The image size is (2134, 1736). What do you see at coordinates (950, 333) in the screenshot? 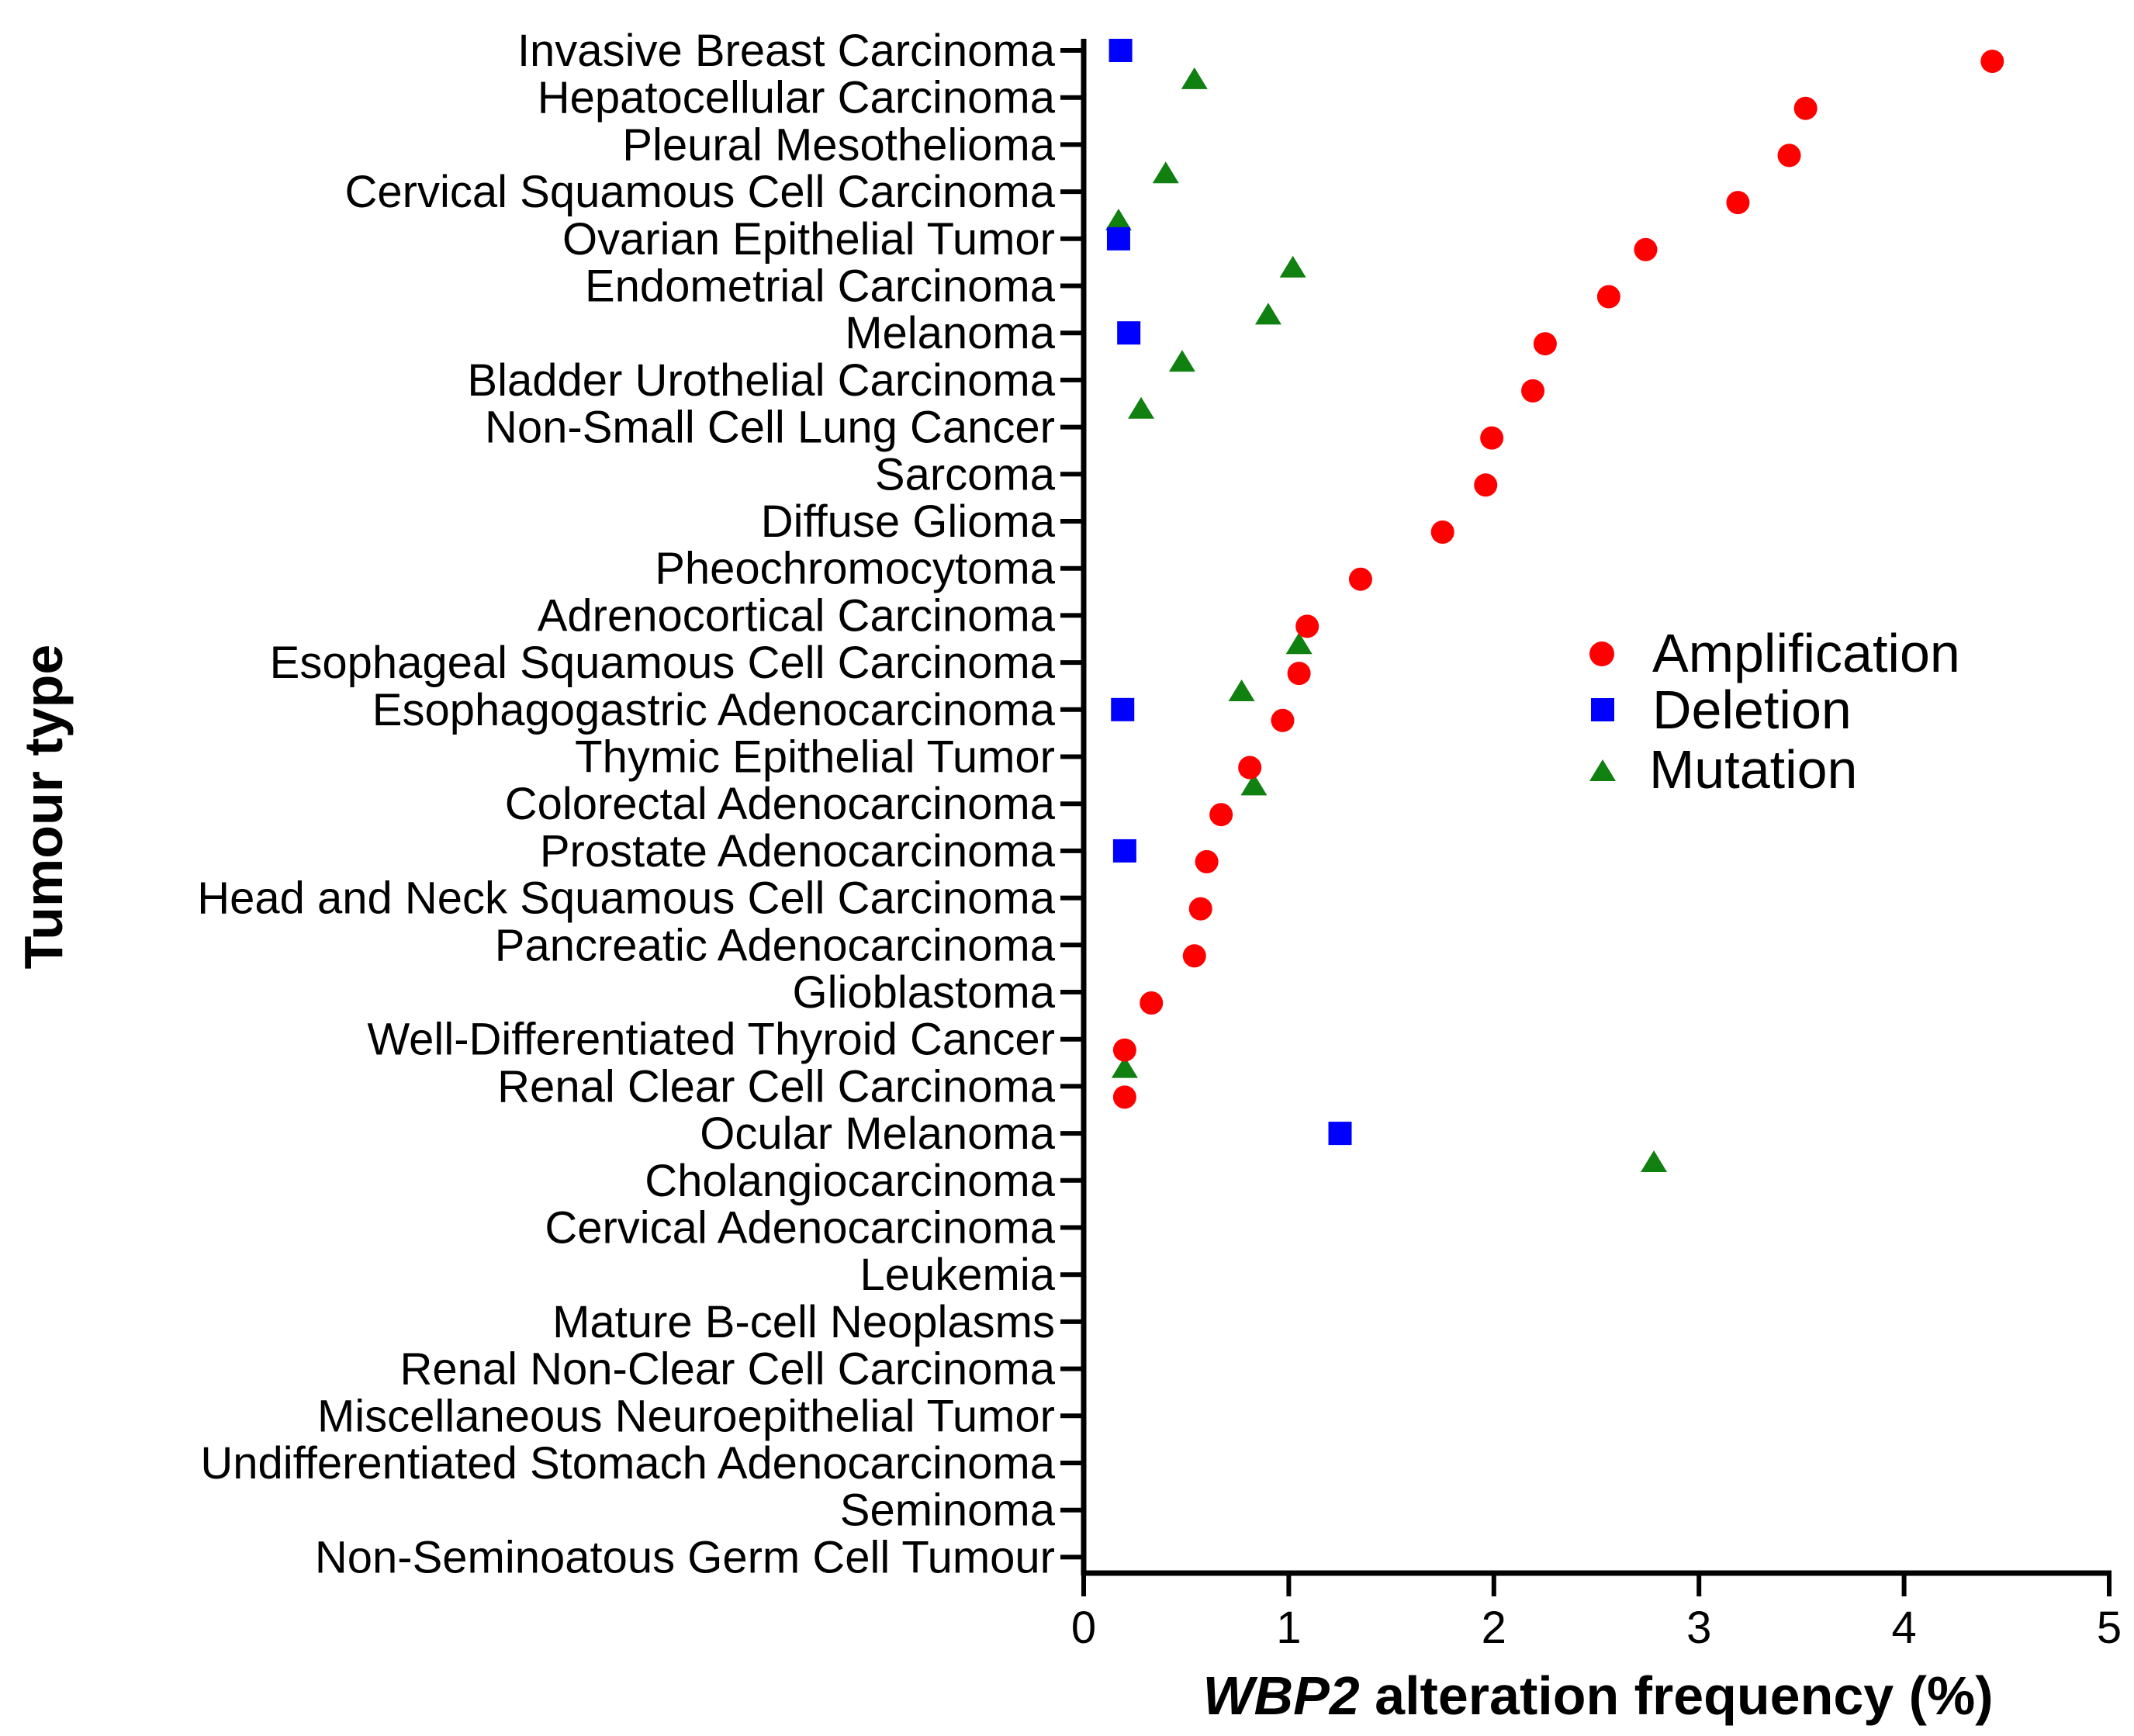
I see `y-tick-label: Melanoma` at bounding box center [950, 333].